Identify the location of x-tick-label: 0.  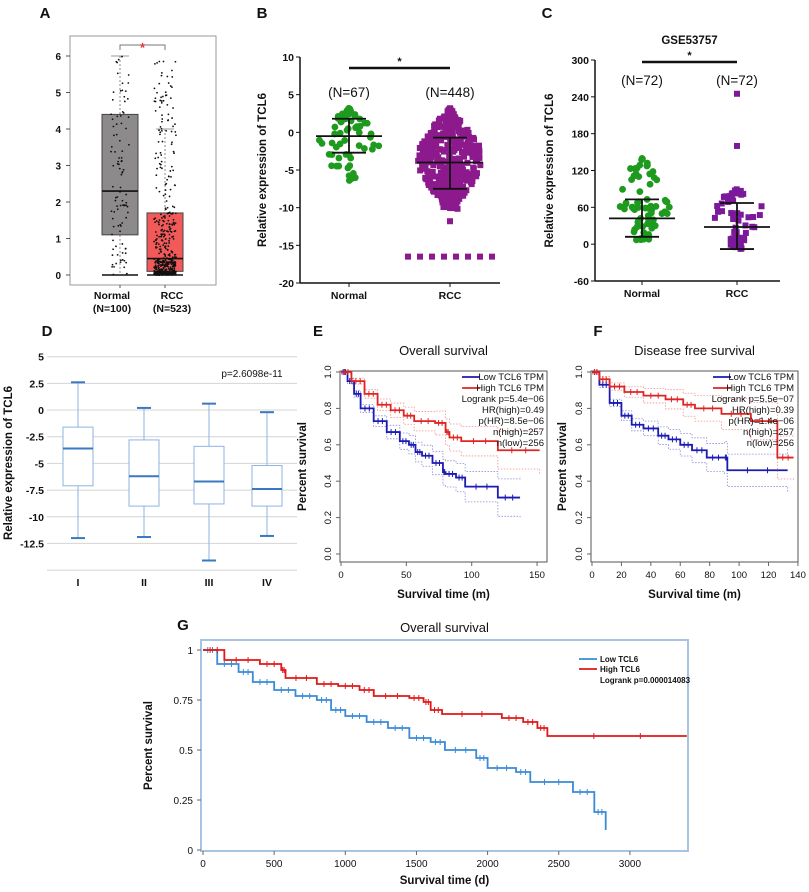
(340, 575).